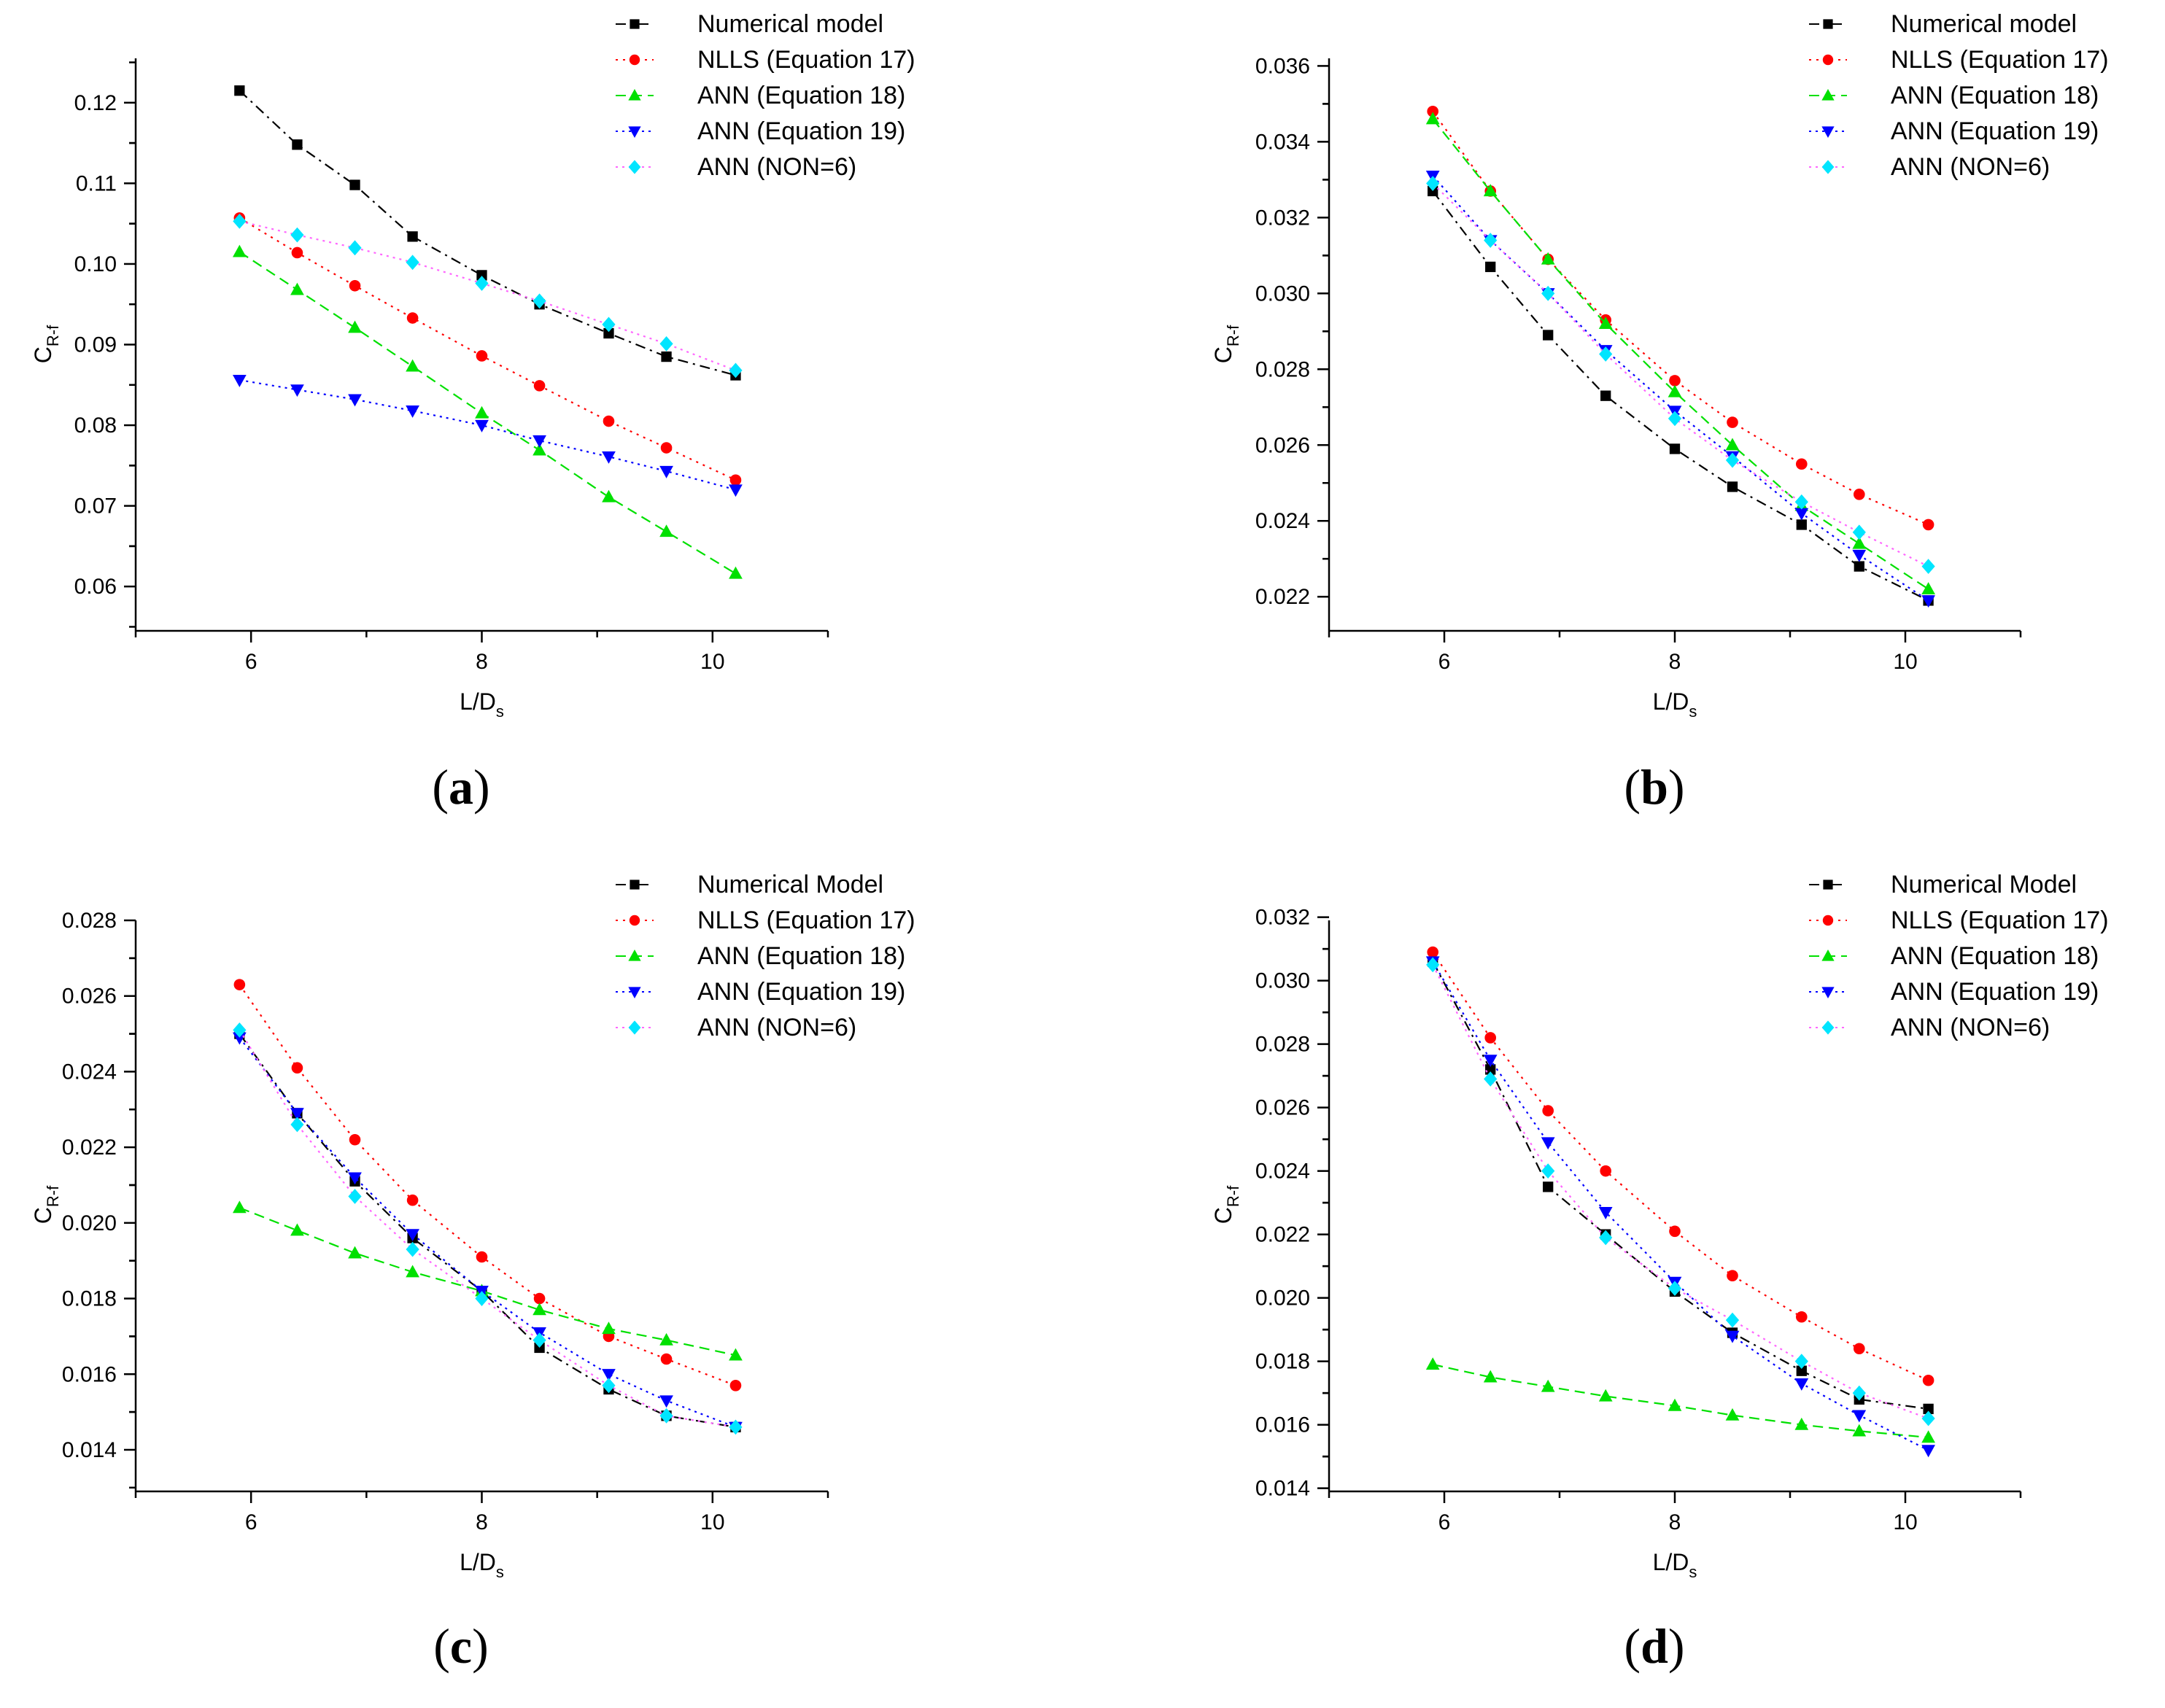  What do you see at coordinates (1675, 704) in the screenshot?
I see `x-axis-label: L/Ds` at bounding box center [1675, 704].